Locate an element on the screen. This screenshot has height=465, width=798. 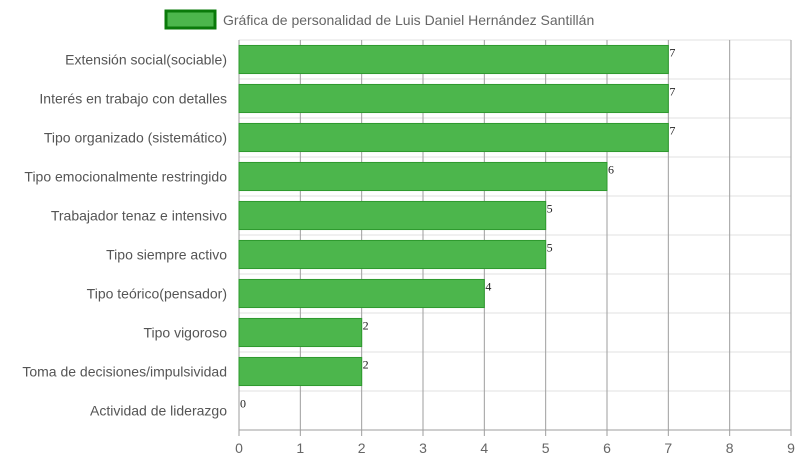
x-tick-label: 6 is located at coordinates (607, 448).